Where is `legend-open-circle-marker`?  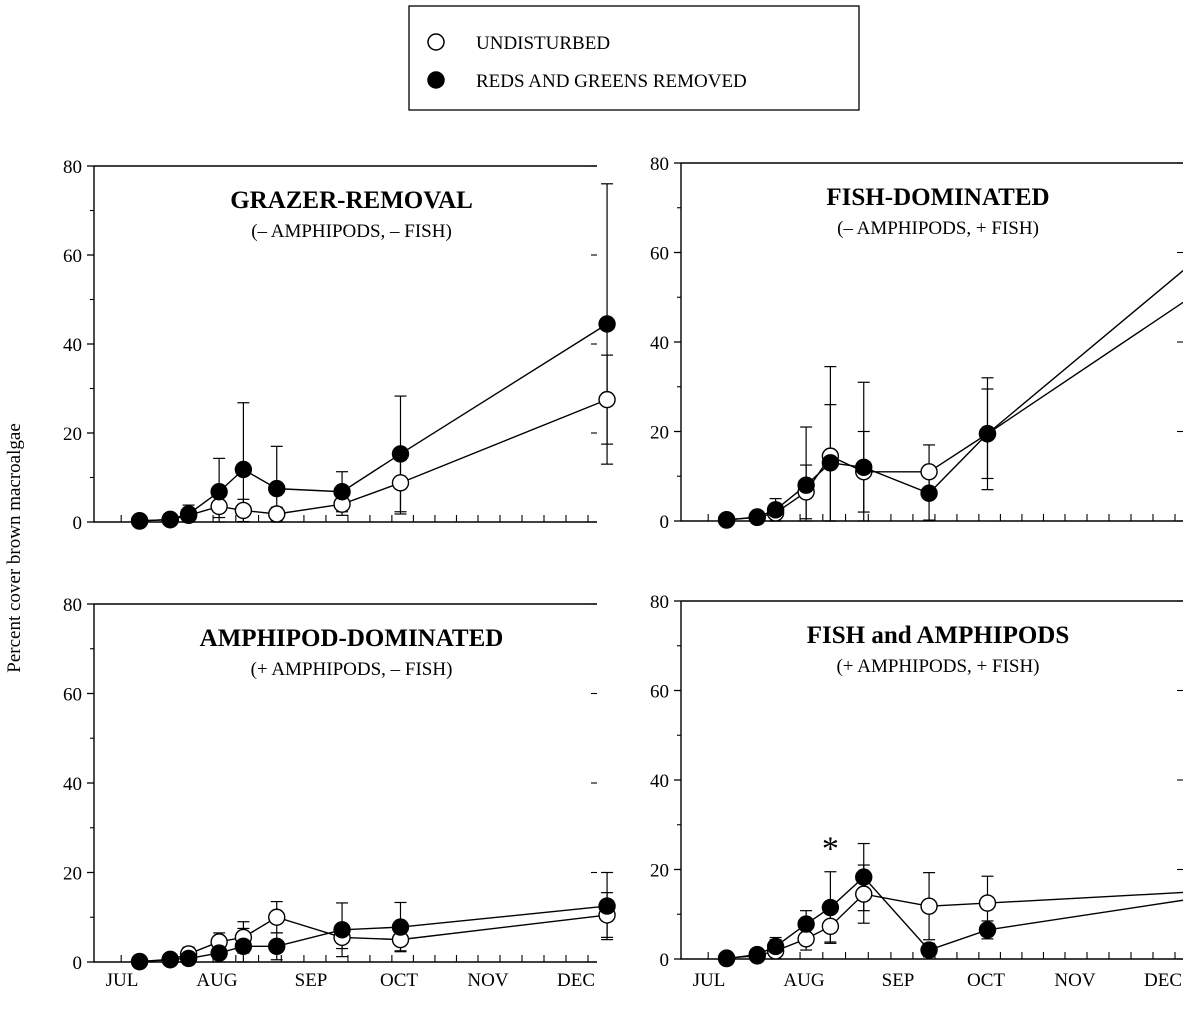
legend-open-circle-marker is located at coordinates (436, 42).